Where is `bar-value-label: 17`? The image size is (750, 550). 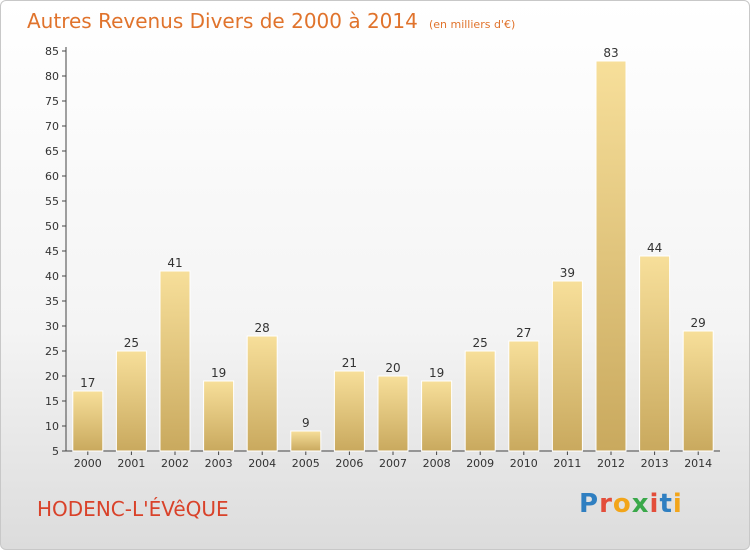 bar-value-label: 17 is located at coordinates (87, 383).